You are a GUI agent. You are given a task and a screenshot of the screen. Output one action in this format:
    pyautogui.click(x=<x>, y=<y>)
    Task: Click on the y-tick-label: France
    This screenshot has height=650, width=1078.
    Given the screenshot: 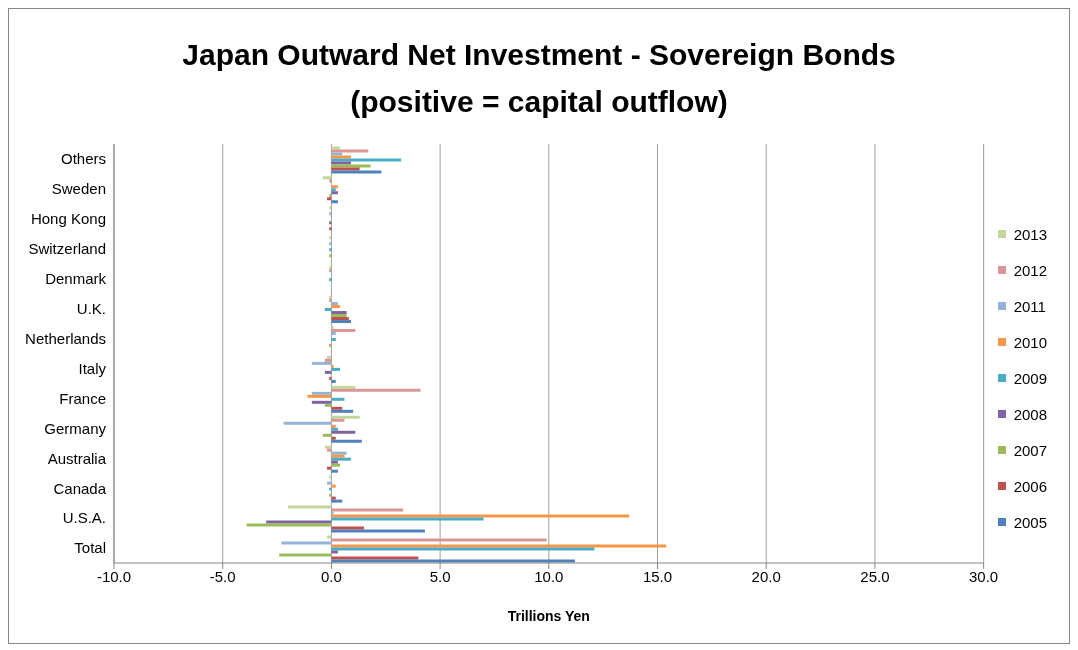 What is the action you would take?
    pyautogui.click(x=82, y=398)
    